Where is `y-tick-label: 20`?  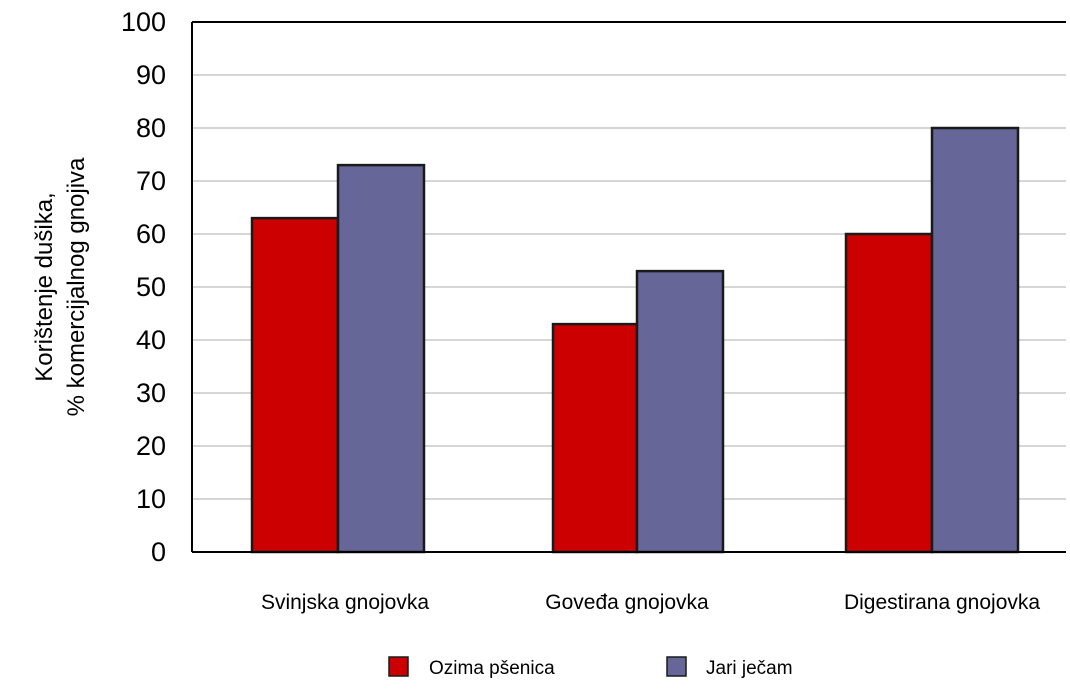 y-tick-label: 20 is located at coordinates (151, 446).